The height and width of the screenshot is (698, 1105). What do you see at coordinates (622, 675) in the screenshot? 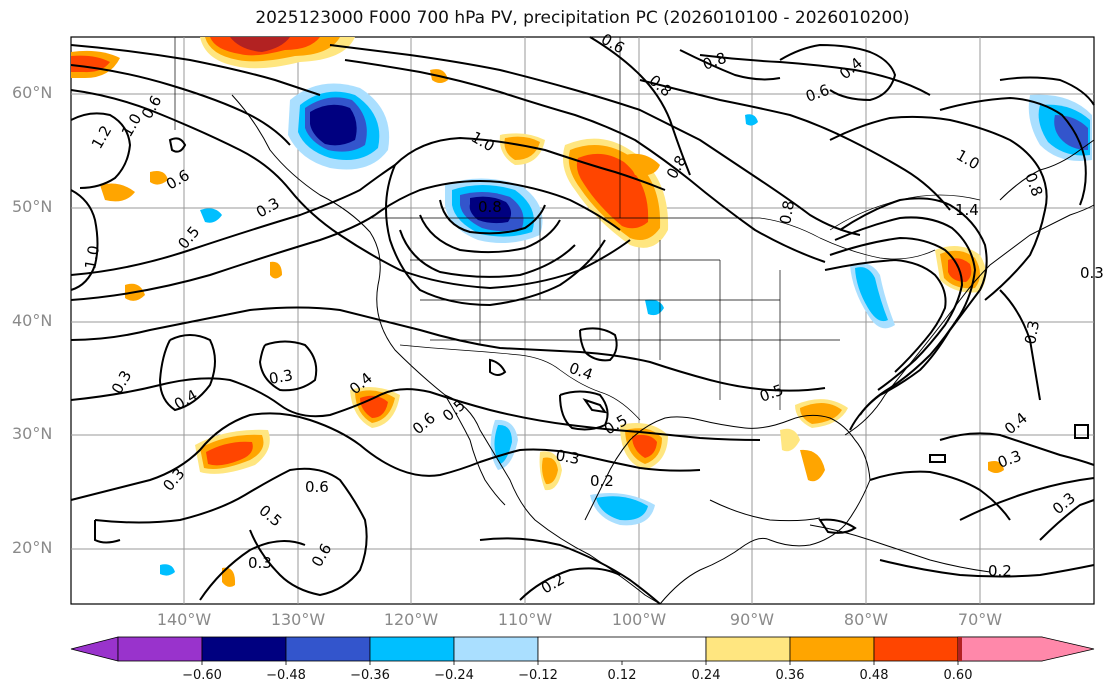
I see `colorbar-tick-label: 0.12` at bounding box center [622, 675].